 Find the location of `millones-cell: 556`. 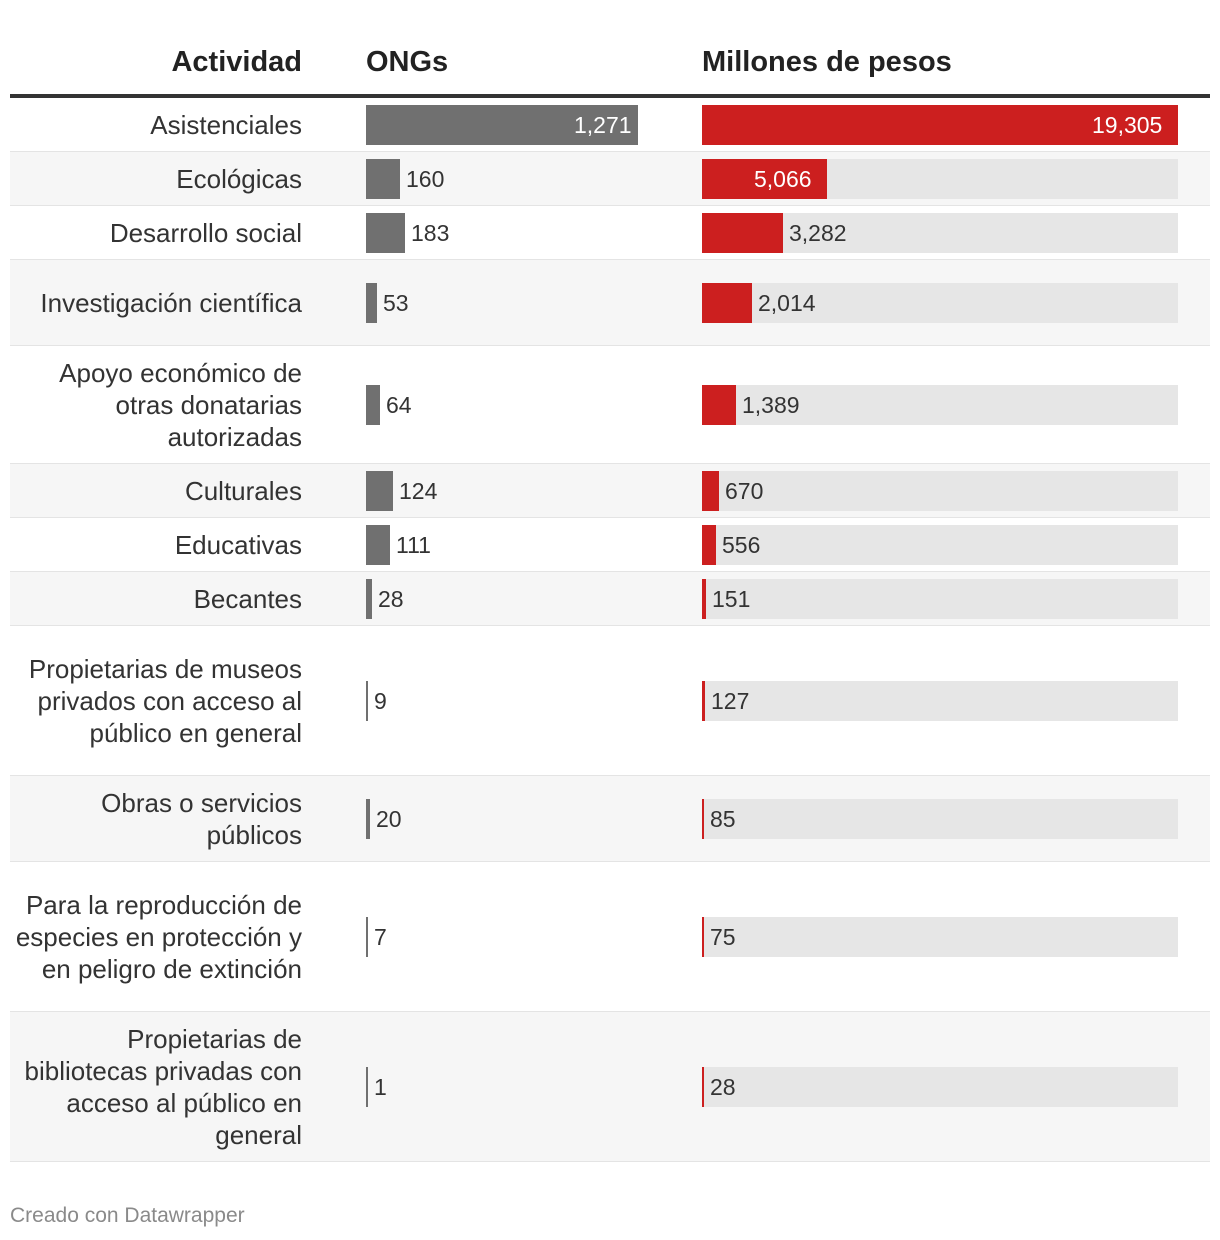

millones-cell: 556 is located at coordinates (940, 544).